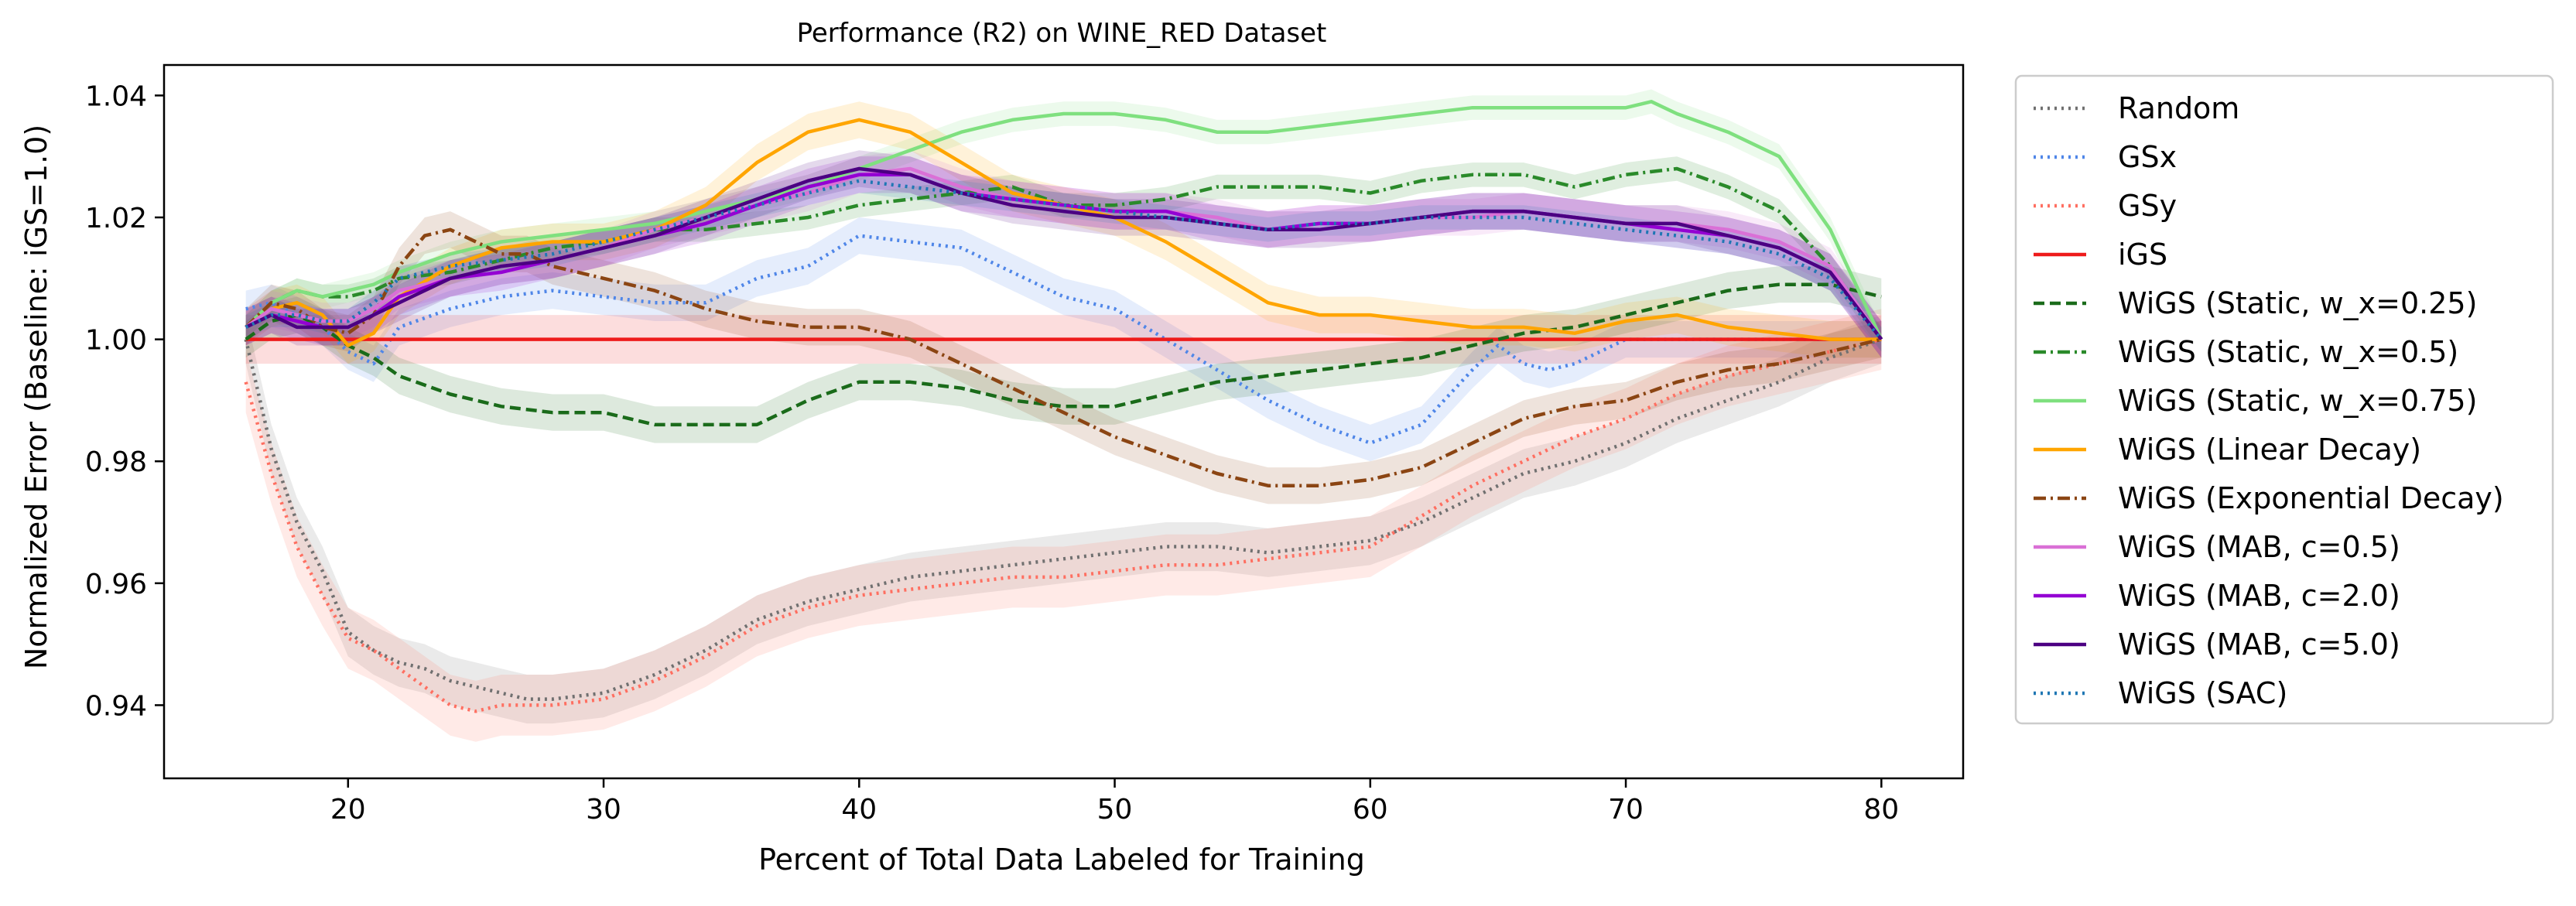 Image resolution: width=2576 pixels, height=906 pixels. Describe the element at coordinates (1062, 33) in the screenshot. I see `chart-title: Performance (R2) on WINE_RED Dataset` at that location.